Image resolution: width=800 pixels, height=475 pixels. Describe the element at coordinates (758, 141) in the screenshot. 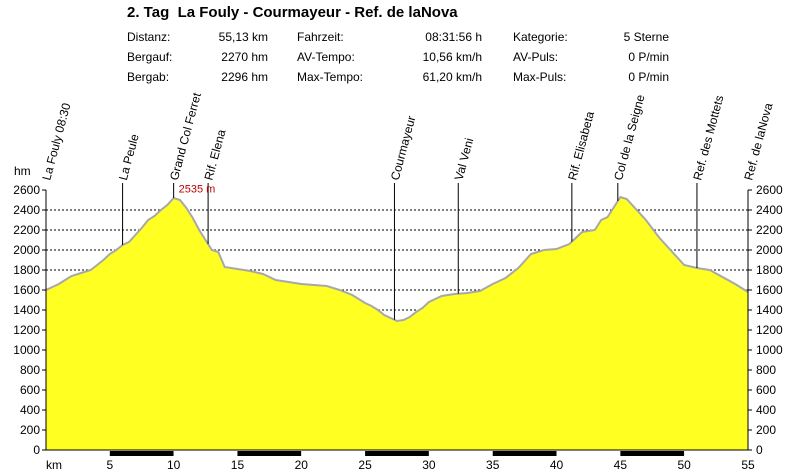

I see `waypoint-label: Ref. de laNova` at that location.